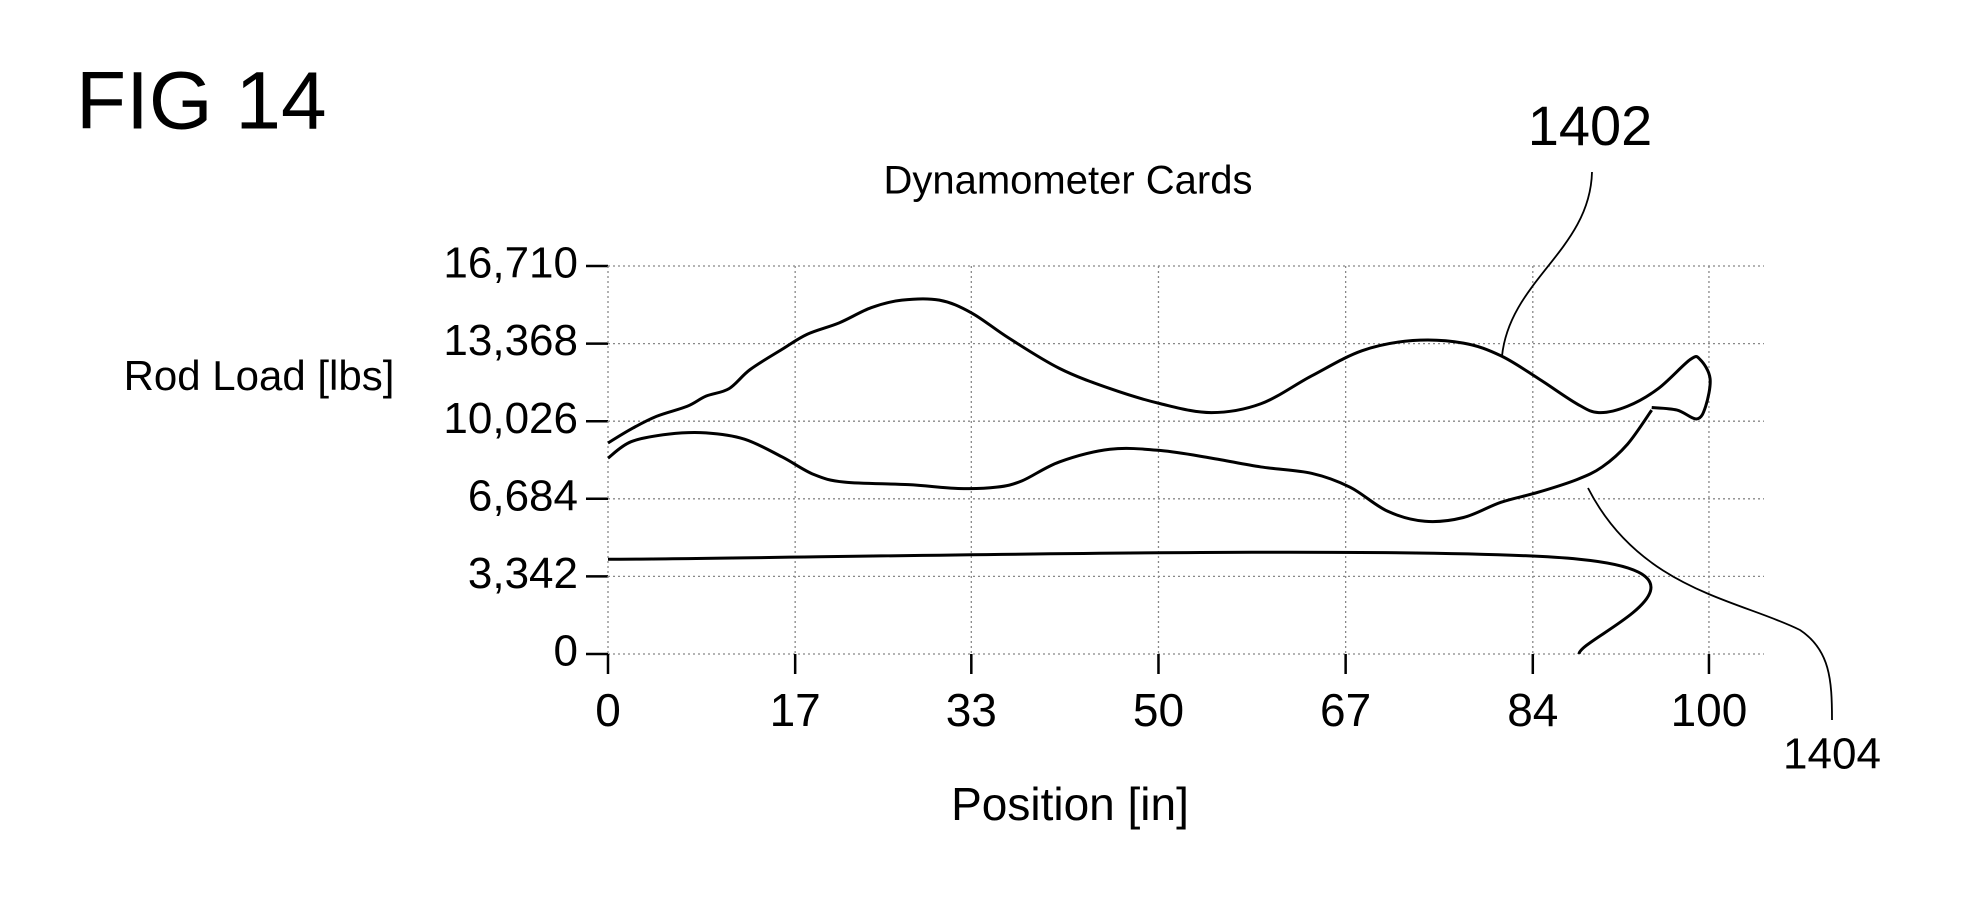  What do you see at coordinates (523, 495) in the screenshot?
I see `y-tick-label: 6,684` at bounding box center [523, 495].